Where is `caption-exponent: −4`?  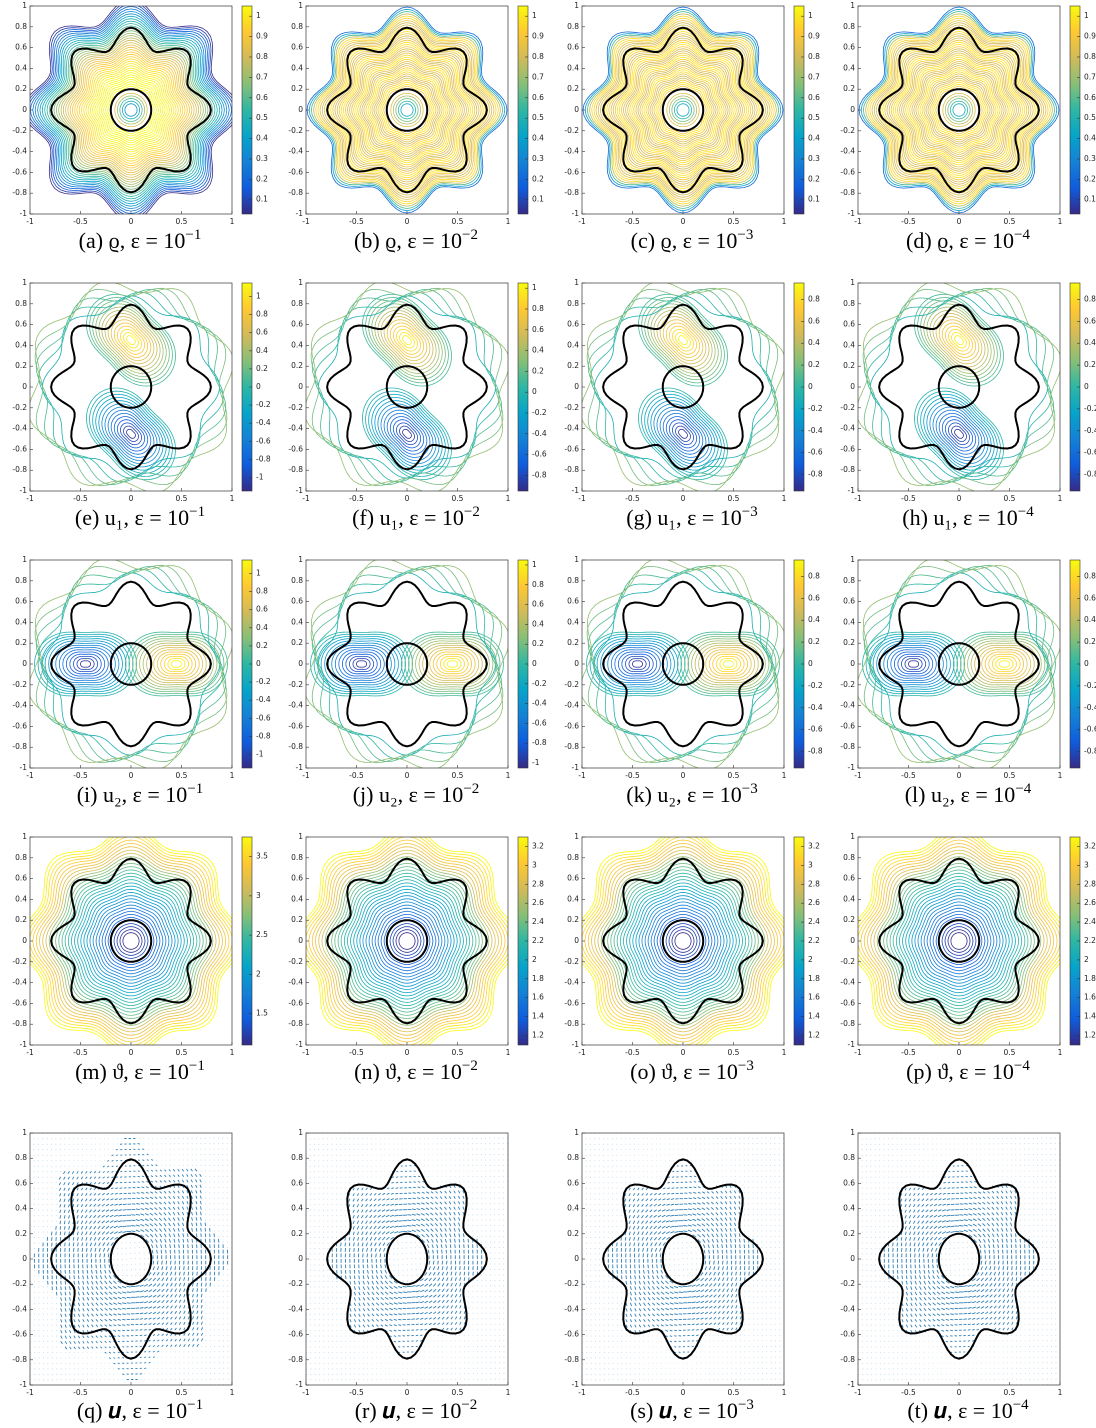 caption-exponent: −4 is located at coordinates (1023, 789).